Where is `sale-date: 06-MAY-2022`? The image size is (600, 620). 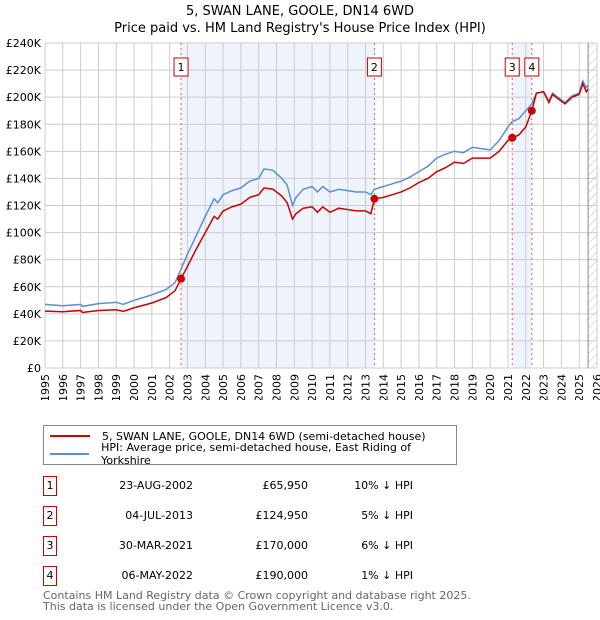
sale-date: 06-MAY-2022 is located at coordinates (157, 575).